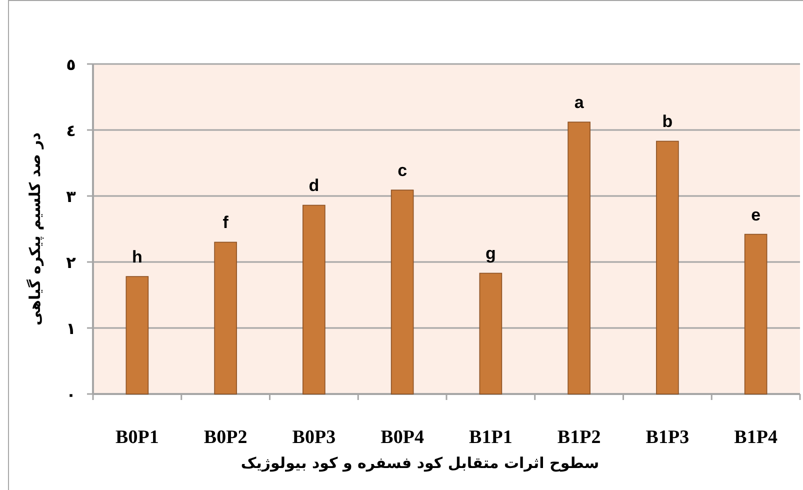  What do you see at coordinates (137, 257) in the screenshot?
I see `annotation: h` at bounding box center [137, 257].